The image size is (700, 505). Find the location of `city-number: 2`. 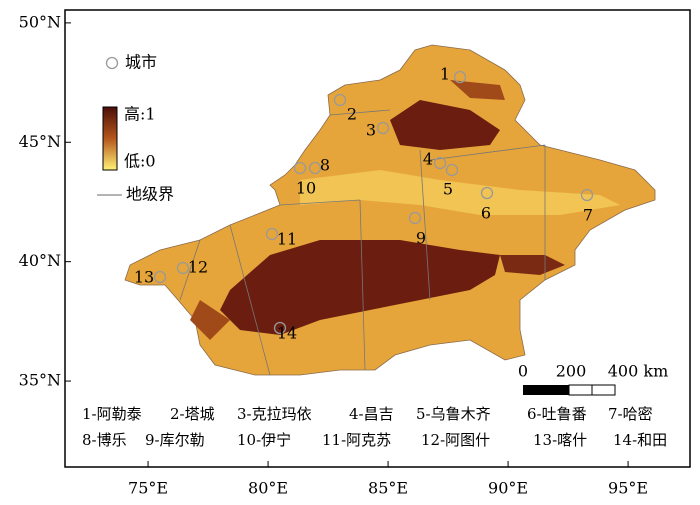

city-number: 2 is located at coordinates (352, 114).